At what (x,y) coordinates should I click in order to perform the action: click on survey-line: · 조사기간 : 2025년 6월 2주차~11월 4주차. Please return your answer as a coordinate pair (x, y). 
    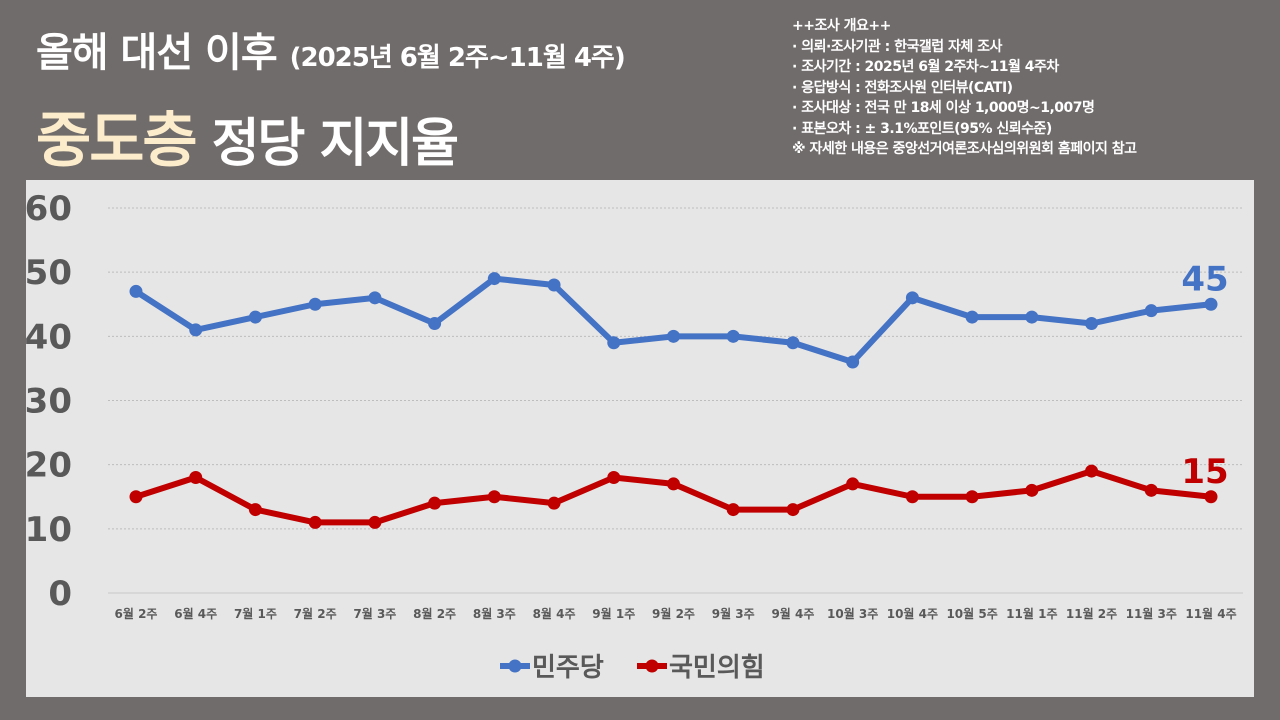
    Looking at the image, I should click on (925, 67).